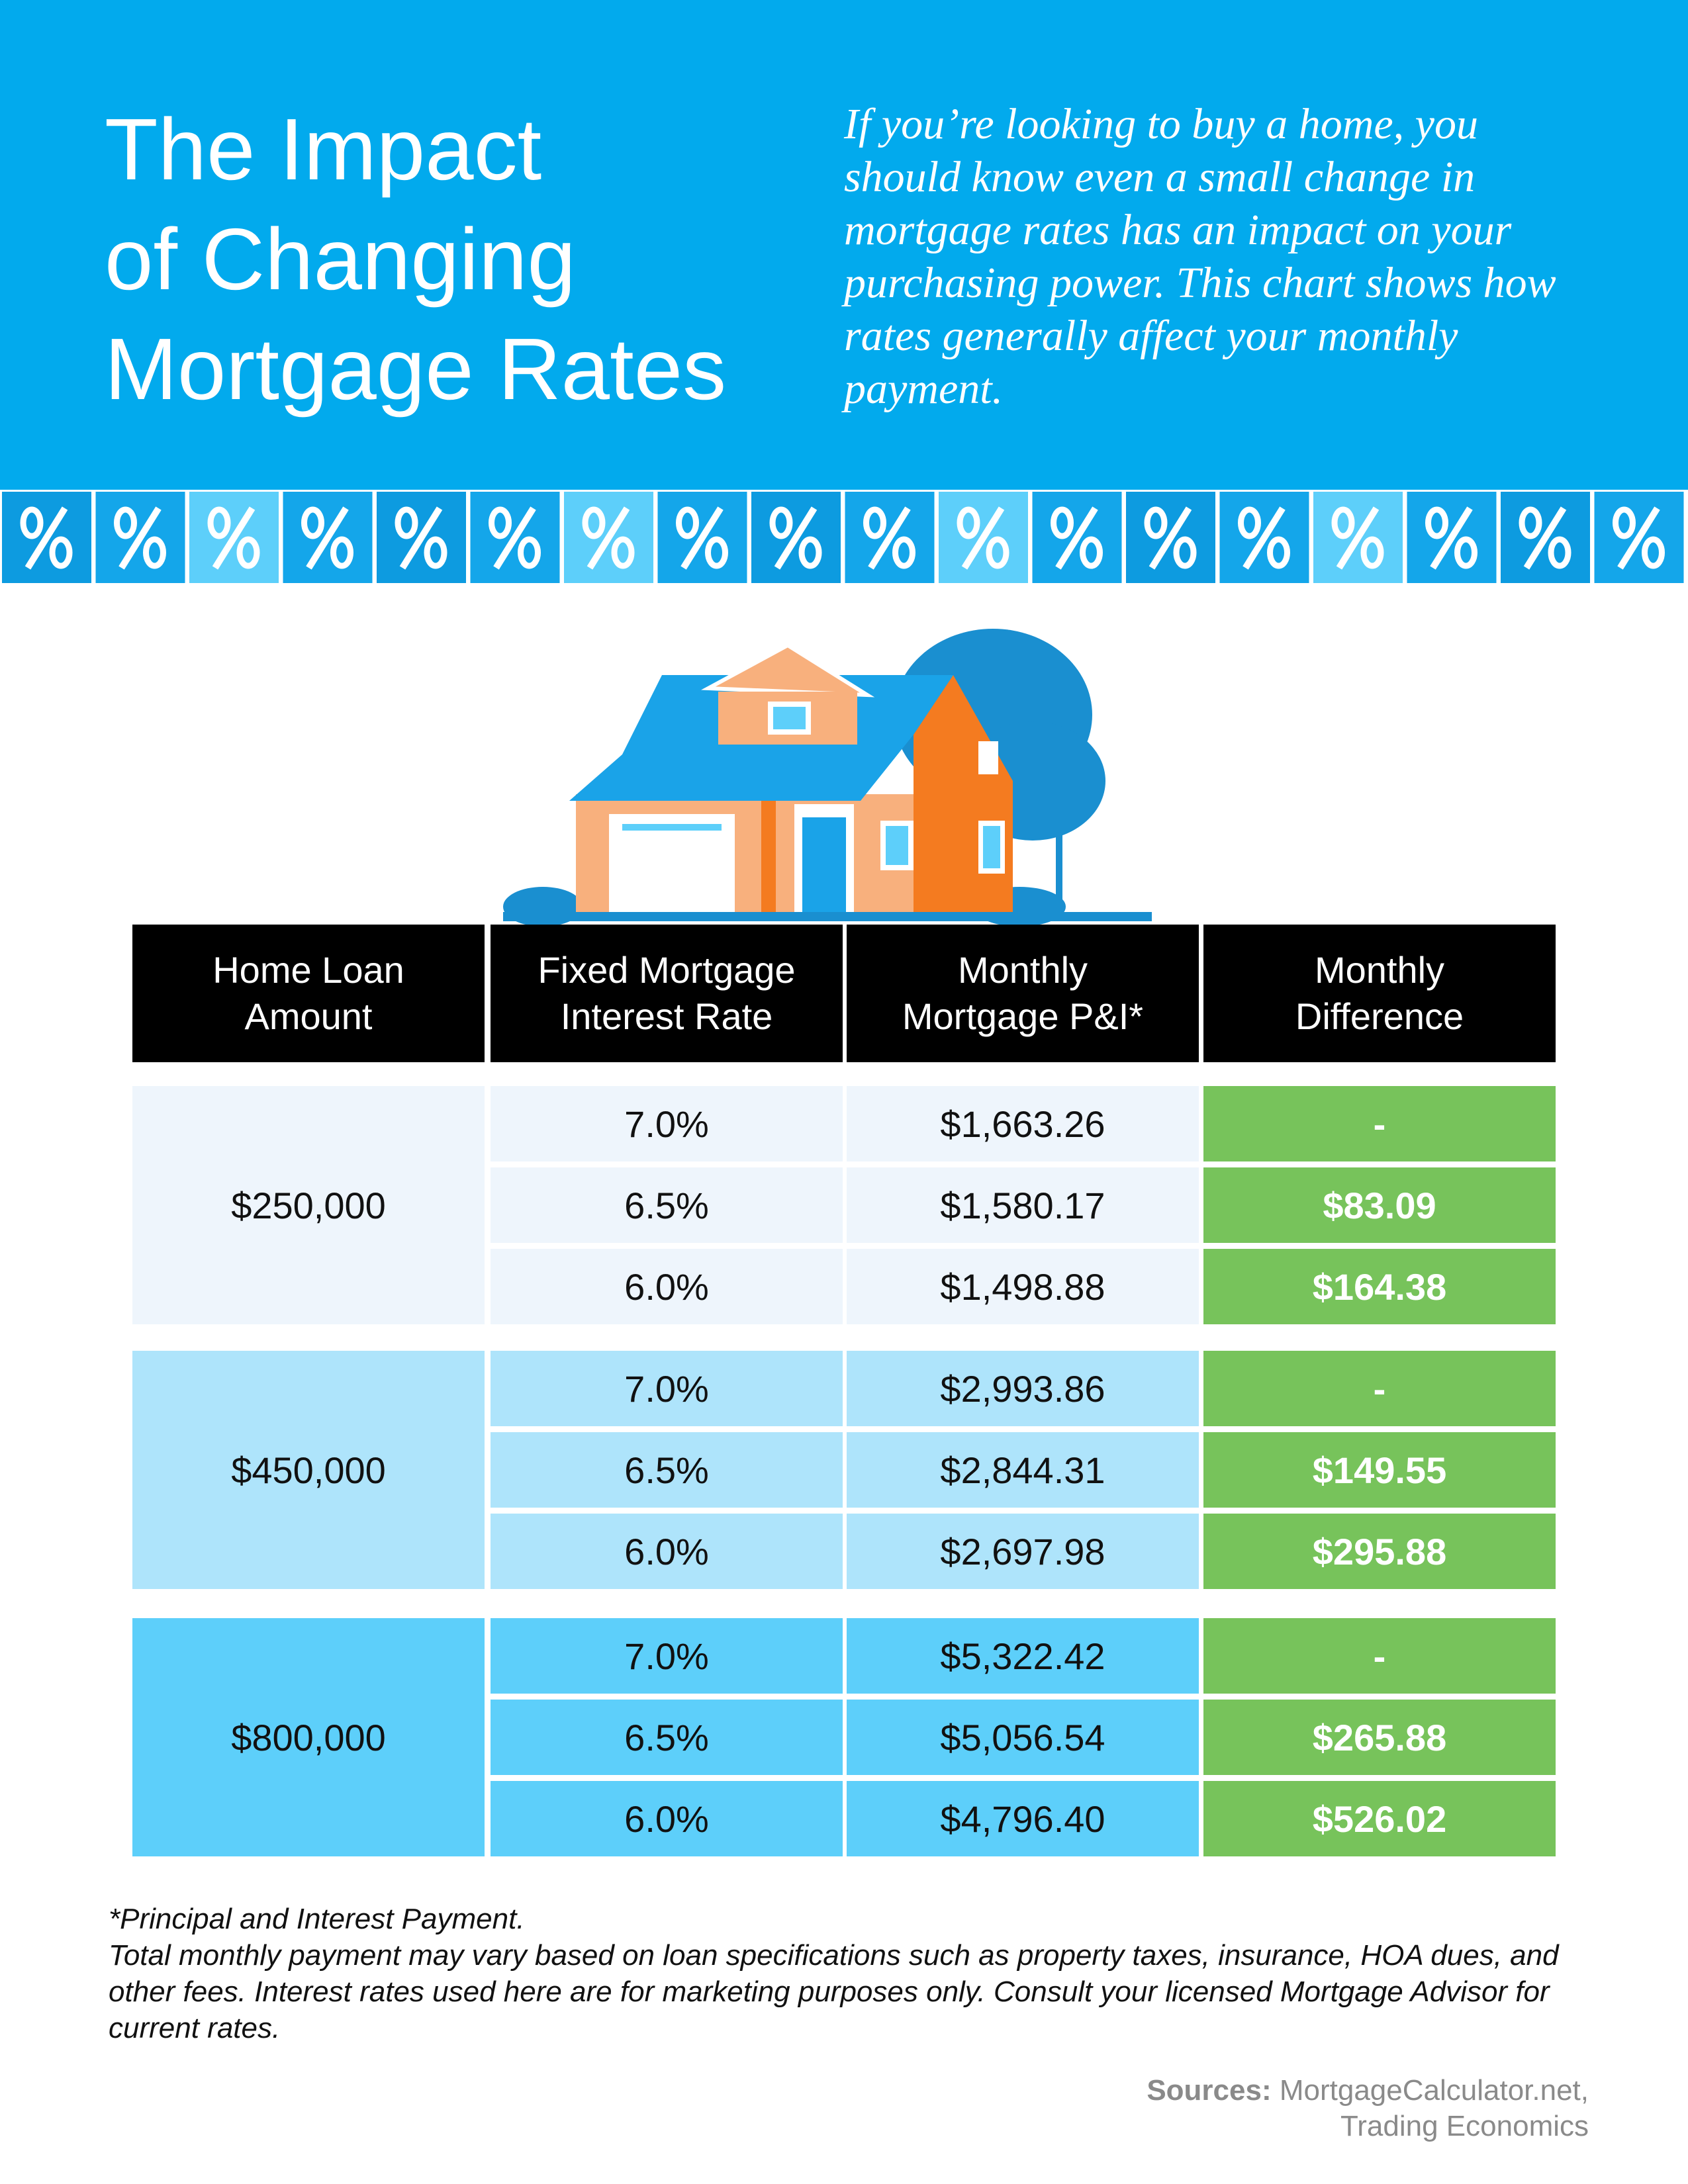 This screenshot has width=1688, height=2184. What do you see at coordinates (667, 970) in the screenshot?
I see `header-line: Fixed Mortgage` at bounding box center [667, 970].